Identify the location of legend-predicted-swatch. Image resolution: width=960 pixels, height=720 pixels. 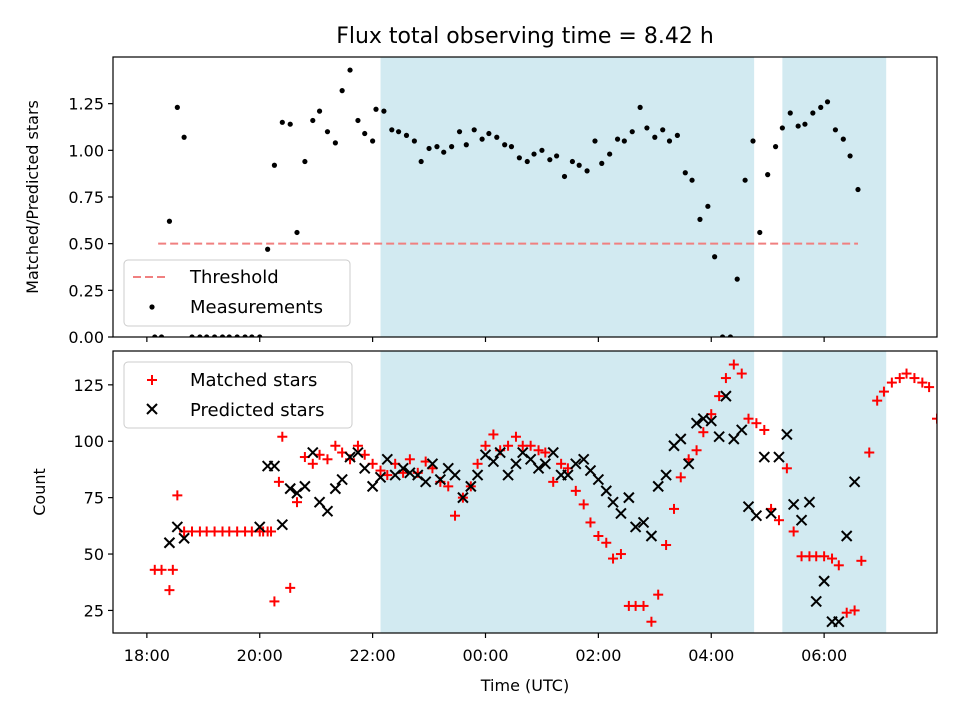
(152, 409).